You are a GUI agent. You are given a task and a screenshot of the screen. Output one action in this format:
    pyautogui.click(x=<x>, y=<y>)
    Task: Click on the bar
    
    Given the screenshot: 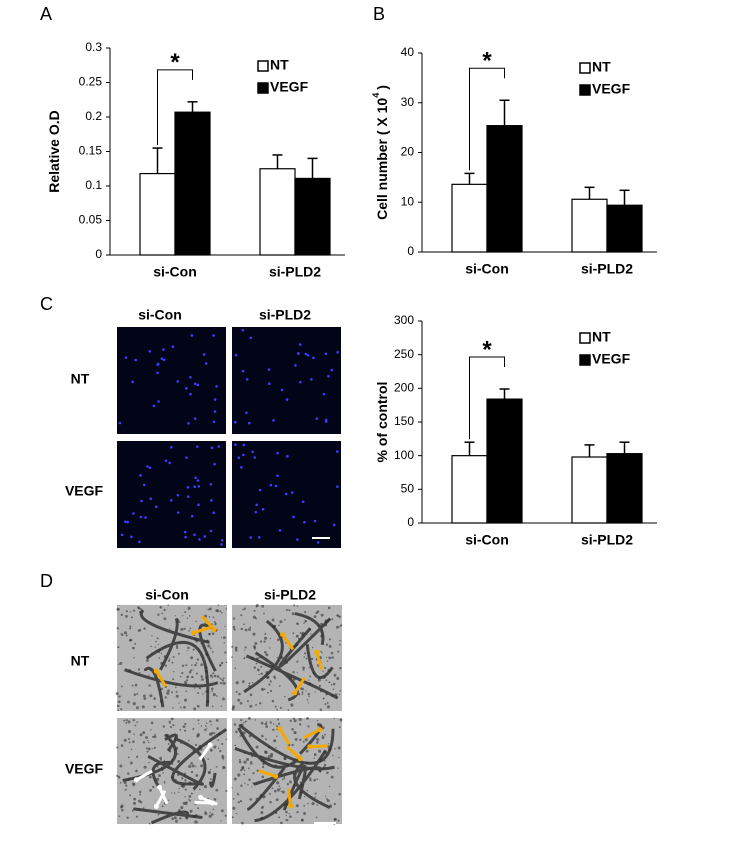 What is the action you would take?
    pyautogui.click(x=624, y=488)
    